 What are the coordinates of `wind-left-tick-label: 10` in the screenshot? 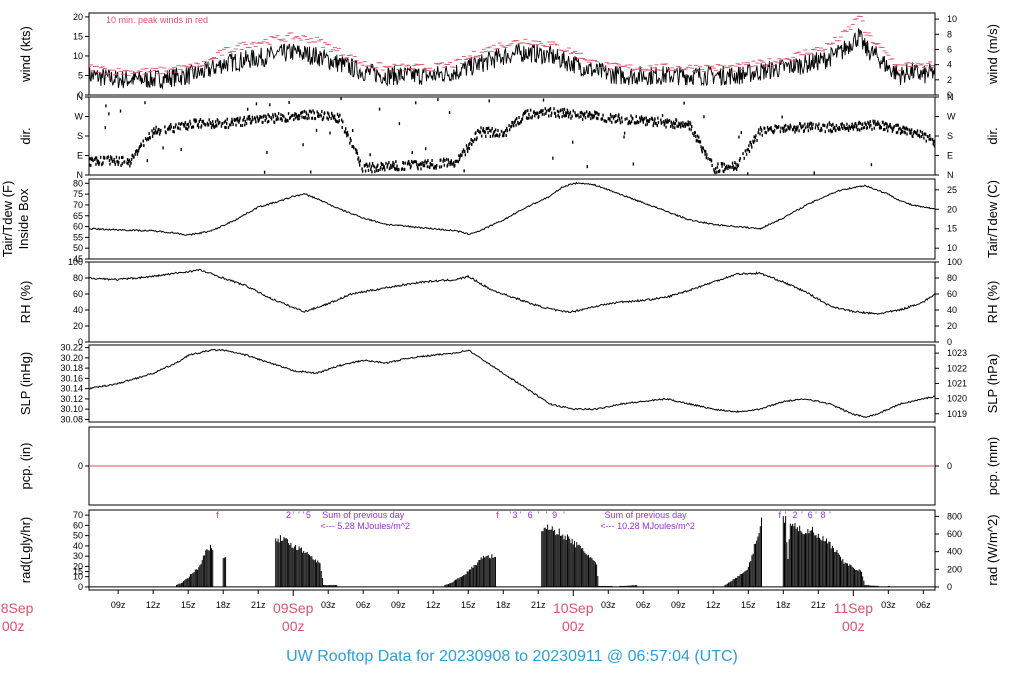 It's located at (78, 56).